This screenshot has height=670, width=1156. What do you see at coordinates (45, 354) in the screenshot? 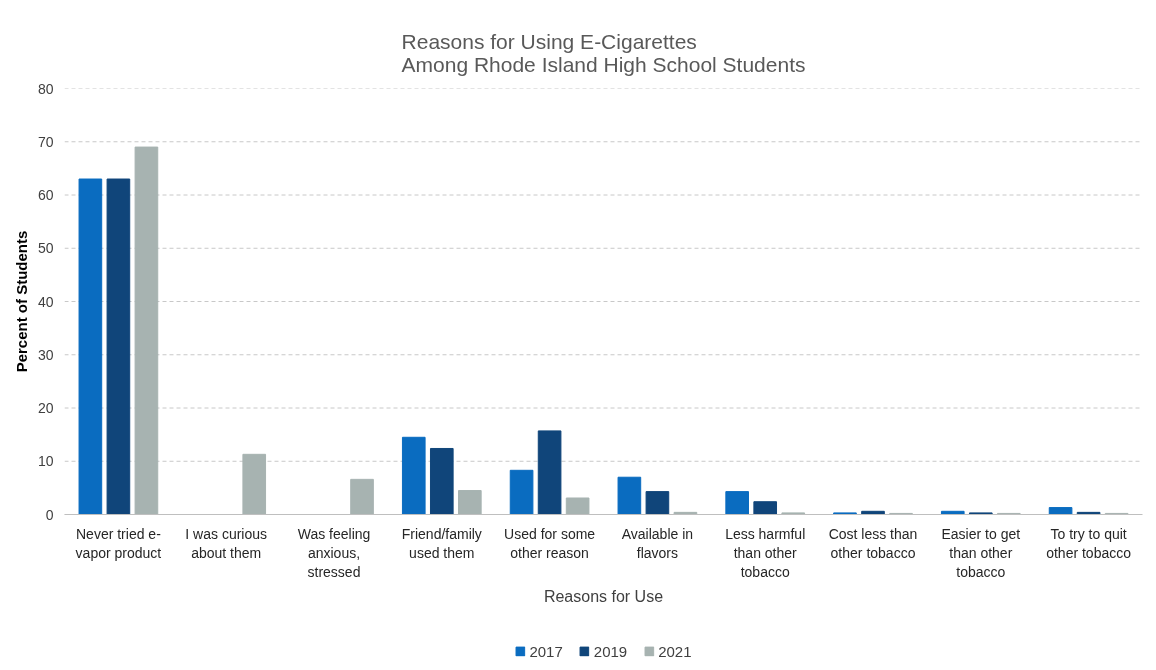
I see `y-tick-label: 30` at bounding box center [45, 354].